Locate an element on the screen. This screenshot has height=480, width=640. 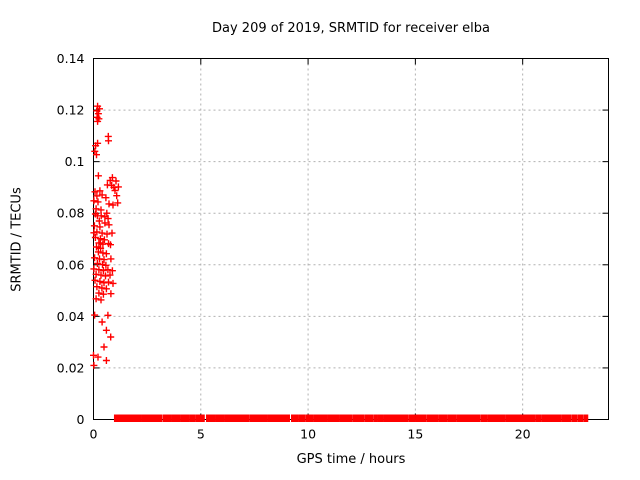
y-axis-label: SRMTID / TECUs is located at coordinates (17, 239).